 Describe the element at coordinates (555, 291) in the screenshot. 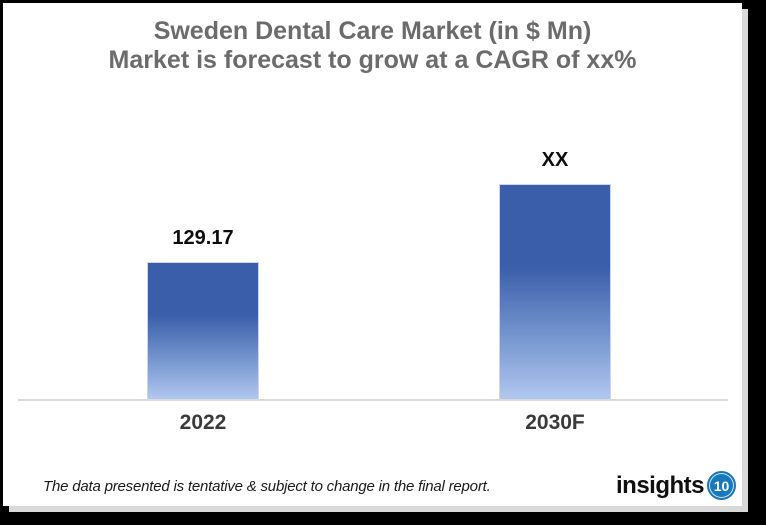

I see `bar-2030f` at that location.